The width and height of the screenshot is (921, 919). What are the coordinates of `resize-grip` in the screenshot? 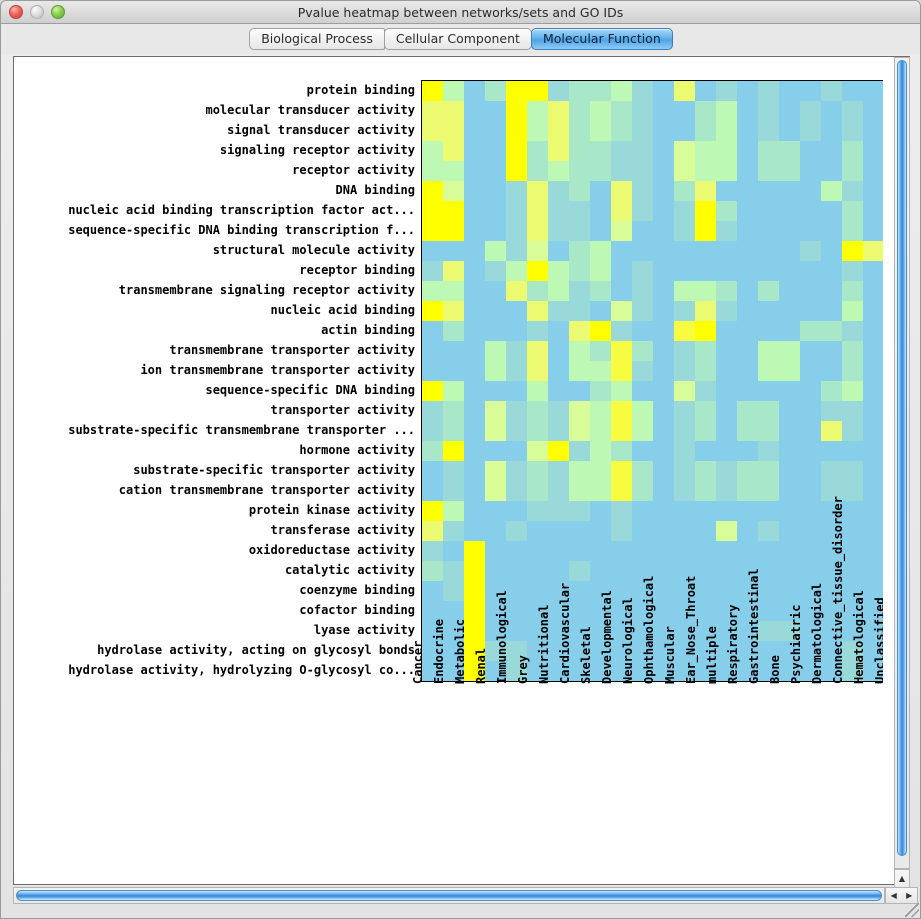 It's located at (912, 910).